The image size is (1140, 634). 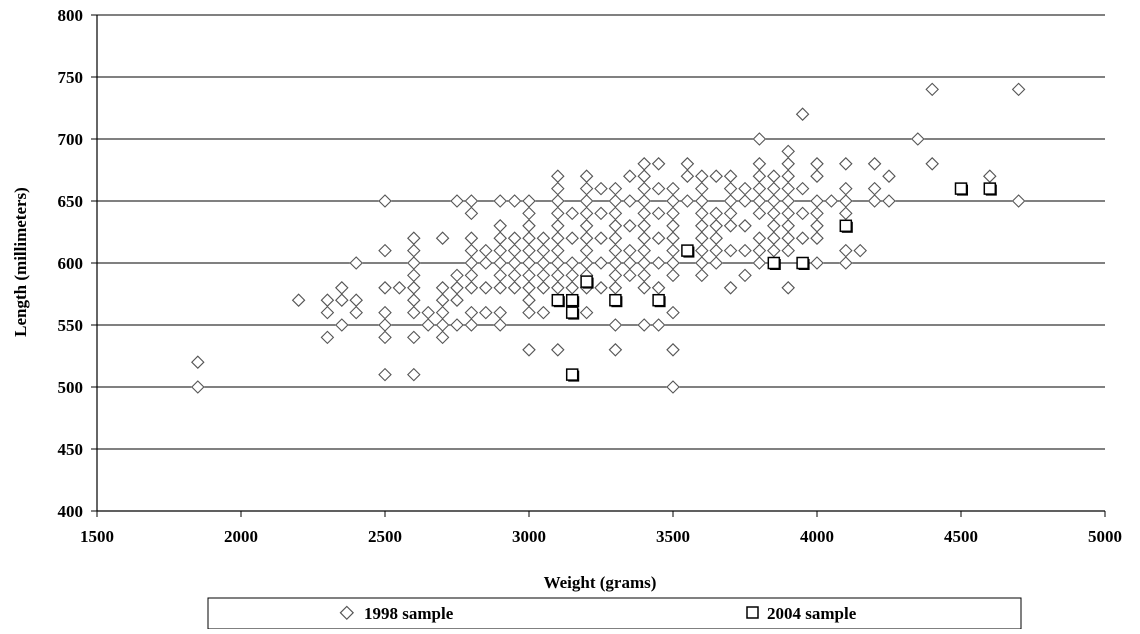 I want to click on x-axis-title: Weight (grams), so click(x=600, y=582).